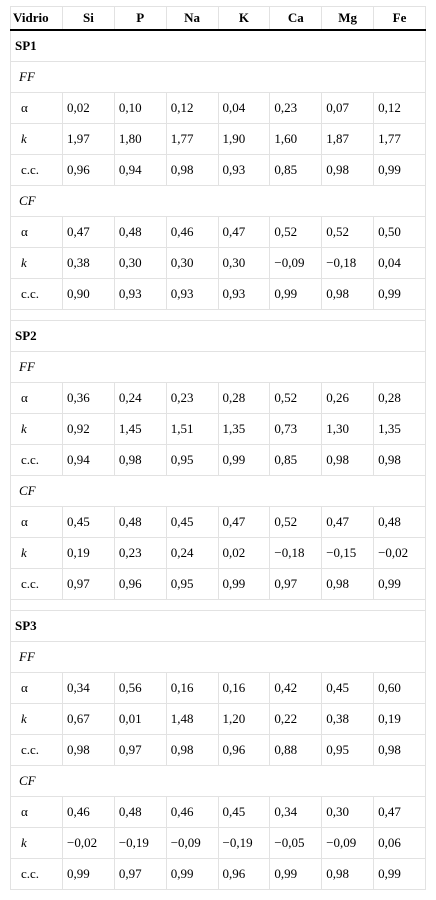 This screenshot has width=436, height=900. I want to click on value-cell: 0,34, so click(296, 812).